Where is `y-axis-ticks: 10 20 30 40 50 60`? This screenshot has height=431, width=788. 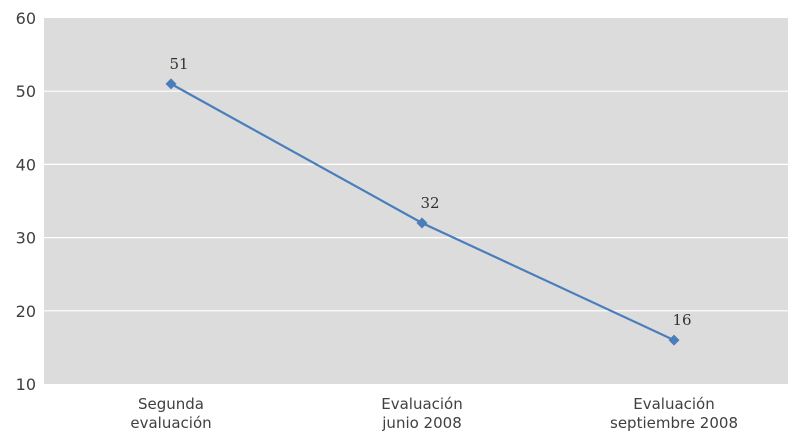
y-axis-ticks: 10 20 30 40 50 60 is located at coordinates (26, 201).